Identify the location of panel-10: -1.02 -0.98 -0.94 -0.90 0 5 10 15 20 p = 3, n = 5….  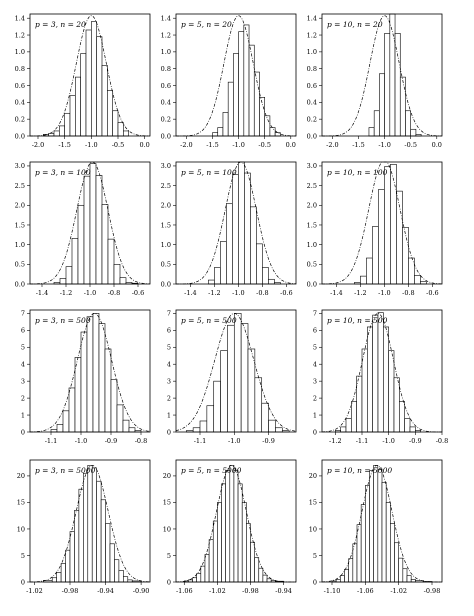
(84, 527).